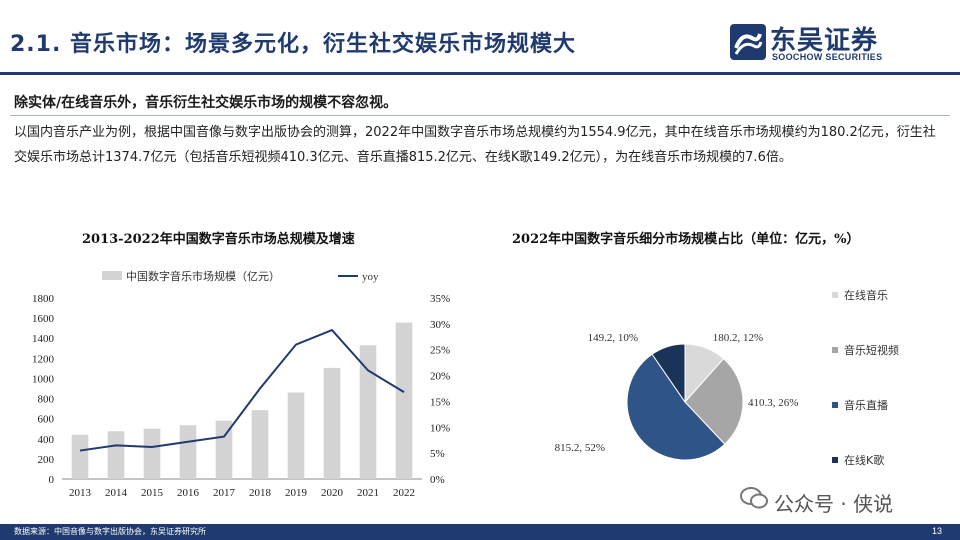  What do you see at coordinates (440, 325) in the screenshot?
I see `right-tick-label: 30%` at bounding box center [440, 325].